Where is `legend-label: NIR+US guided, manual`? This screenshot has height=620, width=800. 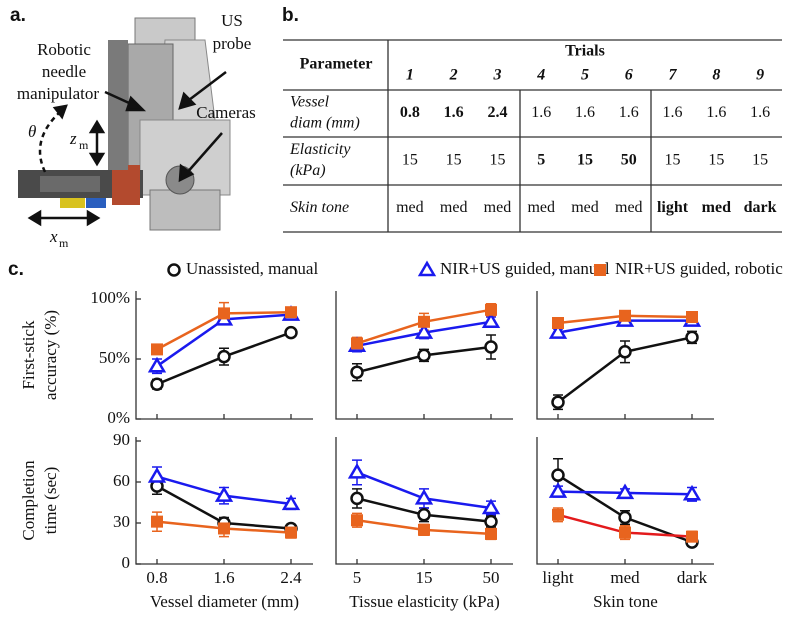
legend-label: NIR+US guided, manual is located at coordinates (525, 268).